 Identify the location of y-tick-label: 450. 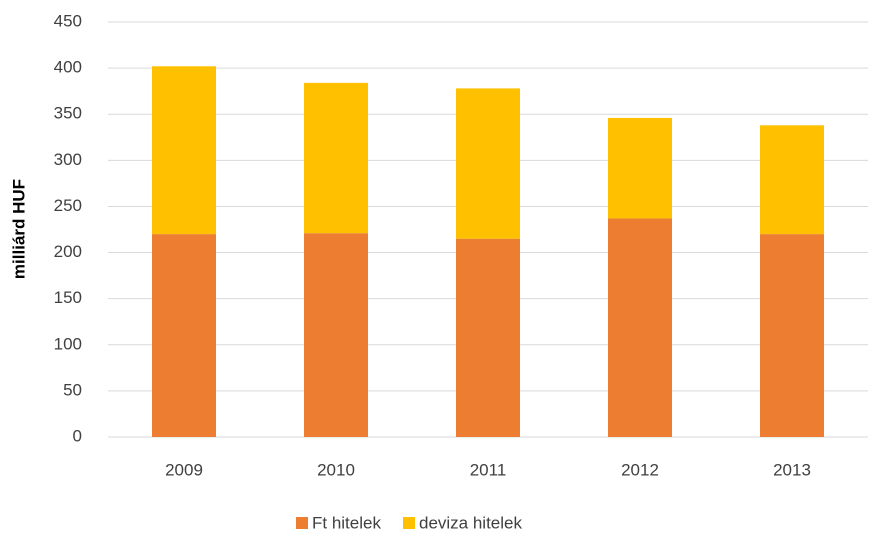
(68, 20).